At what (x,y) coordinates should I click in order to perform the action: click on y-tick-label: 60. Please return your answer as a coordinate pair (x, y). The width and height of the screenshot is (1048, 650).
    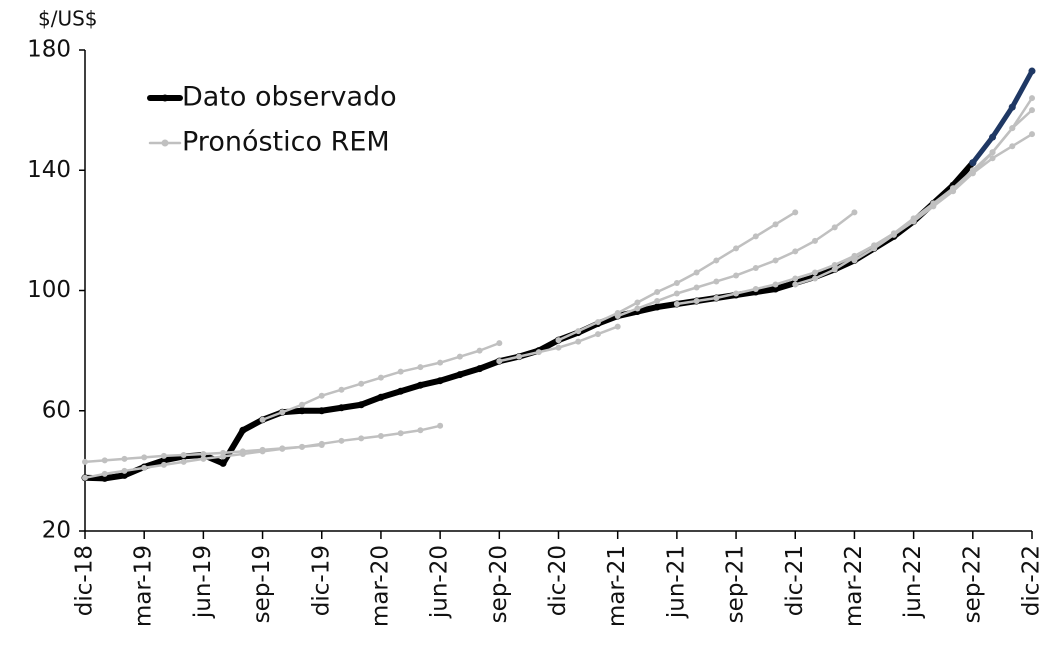
    Looking at the image, I should click on (56, 410).